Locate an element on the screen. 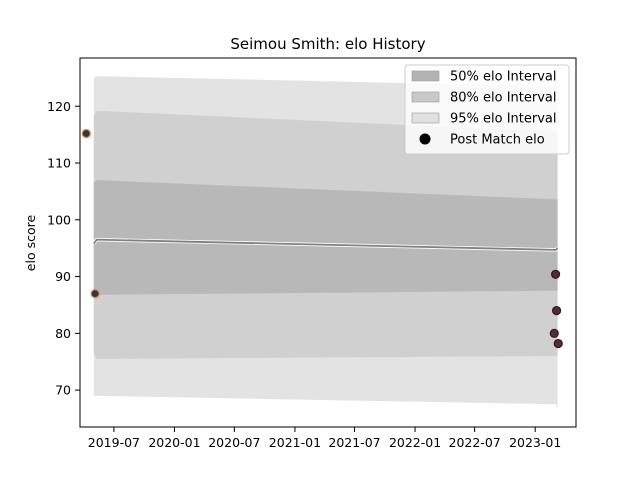 The height and width of the screenshot is (480, 640). x-tick-label-2: 2020-01 is located at coordinates (174, 442).